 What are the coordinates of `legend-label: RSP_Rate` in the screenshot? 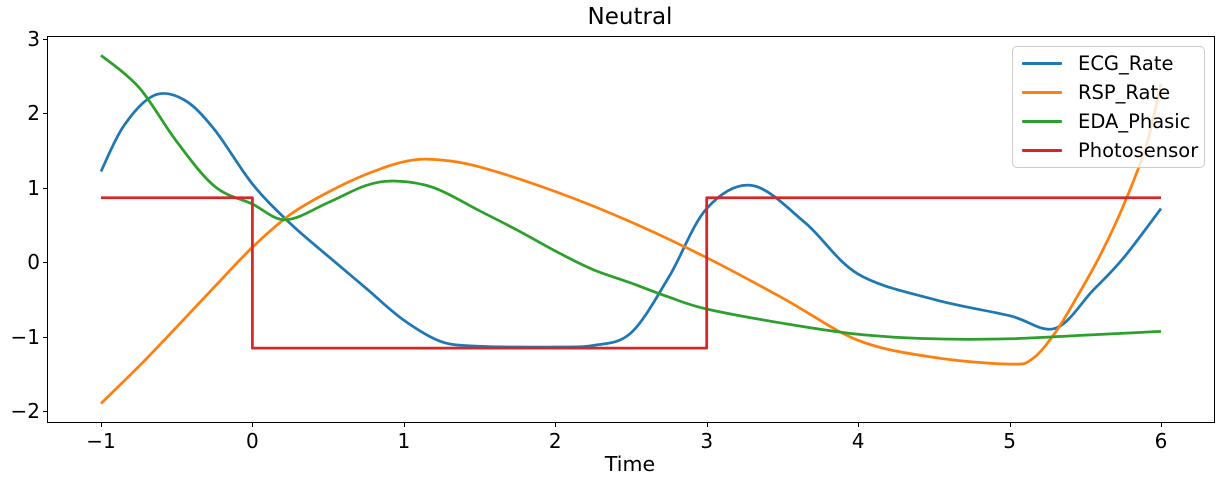 It's located at (1124, 92).